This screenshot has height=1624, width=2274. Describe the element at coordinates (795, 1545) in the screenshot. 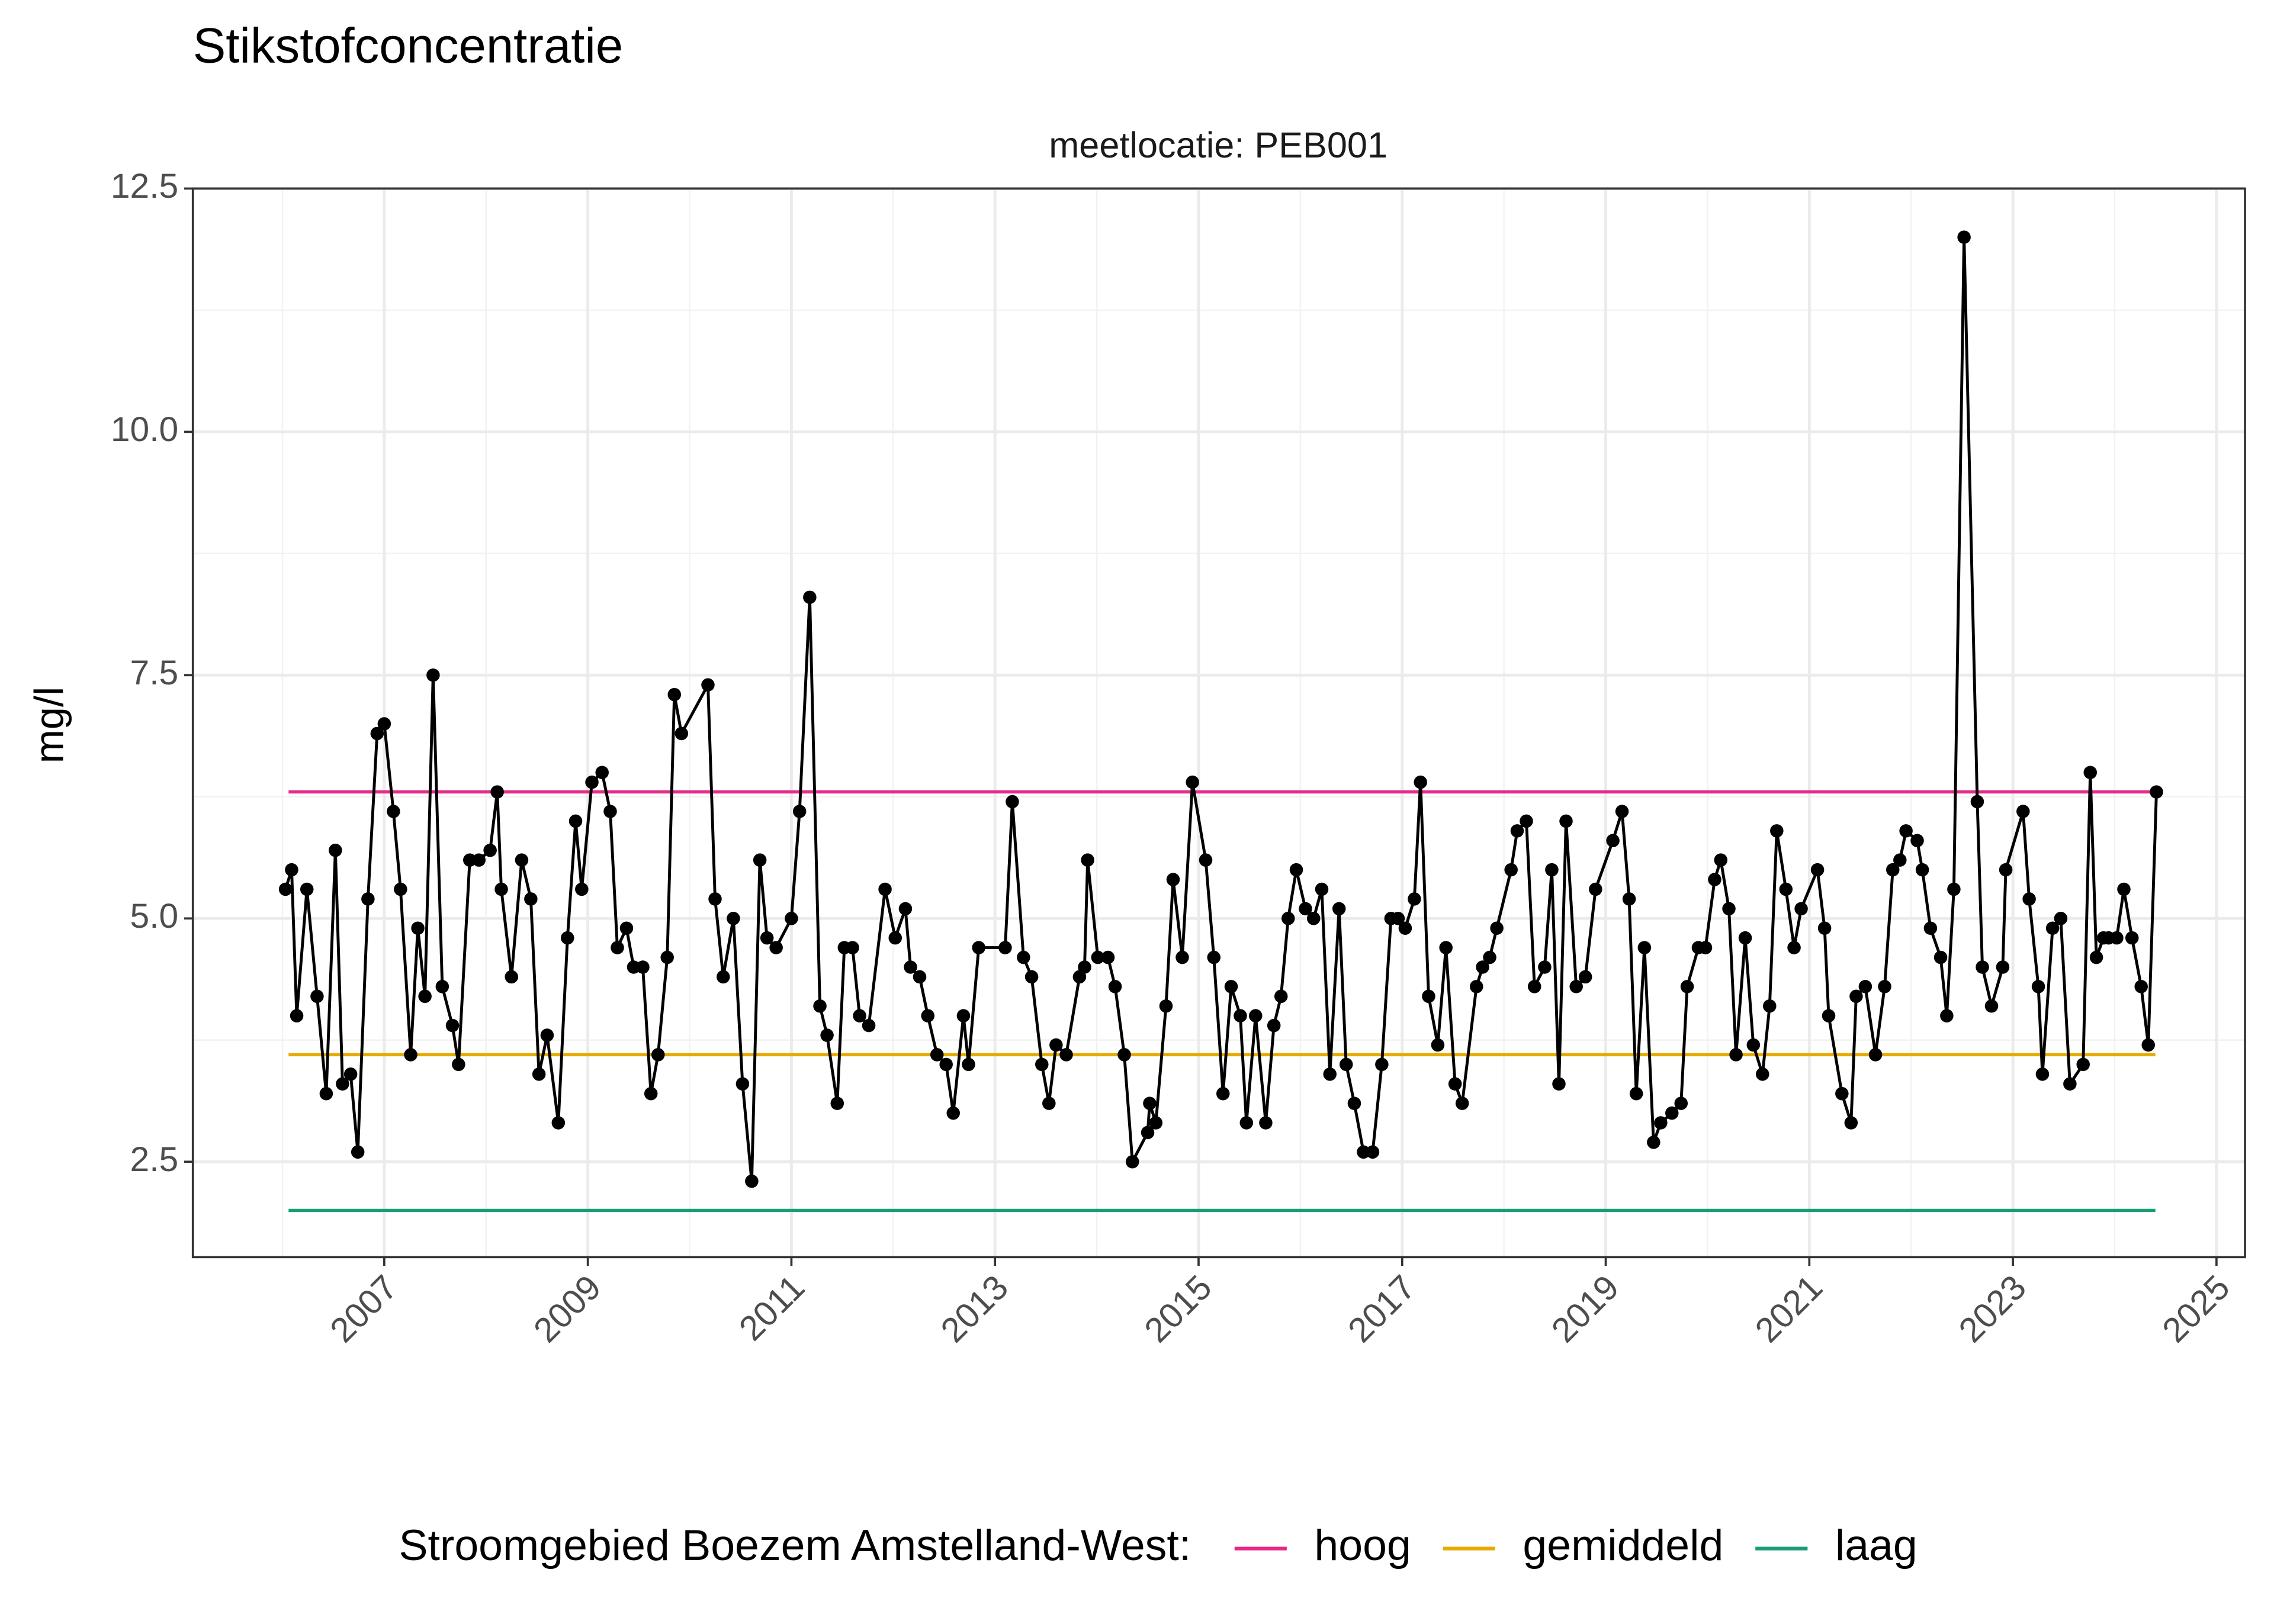

I see `legend-title: Stroomgebied Boezem Amstelland-West:` at that location.